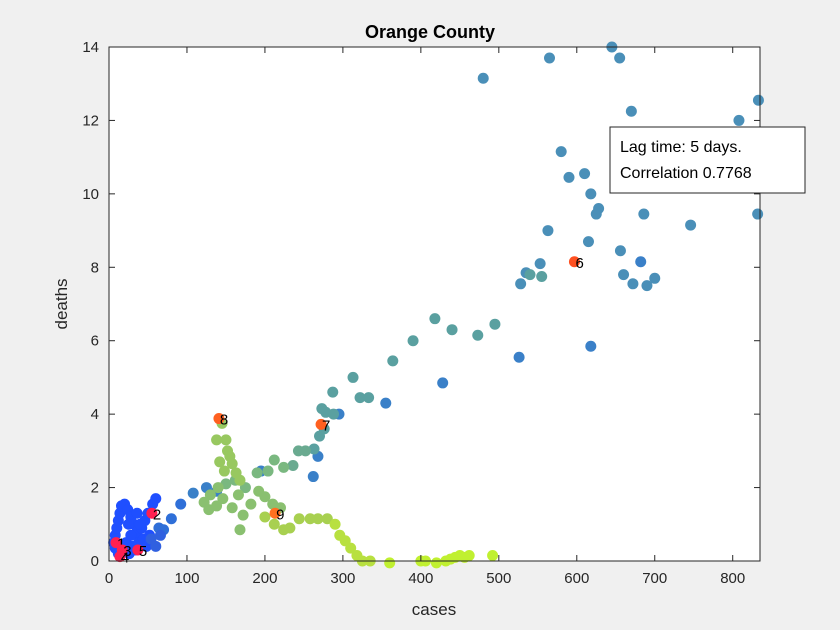  I want to click on point-label: 3, so click(127, 551).